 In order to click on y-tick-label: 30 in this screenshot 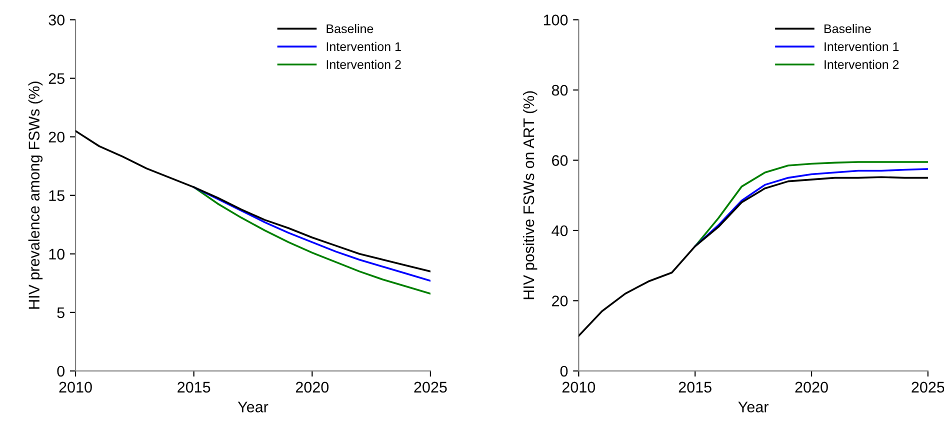, I will do `click(56, 20)`.